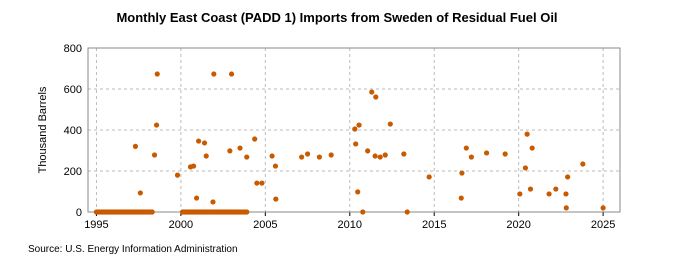 This screenshot has width=675, height=280. I want to click on x-tick-label: 2015, so click(434, 225).